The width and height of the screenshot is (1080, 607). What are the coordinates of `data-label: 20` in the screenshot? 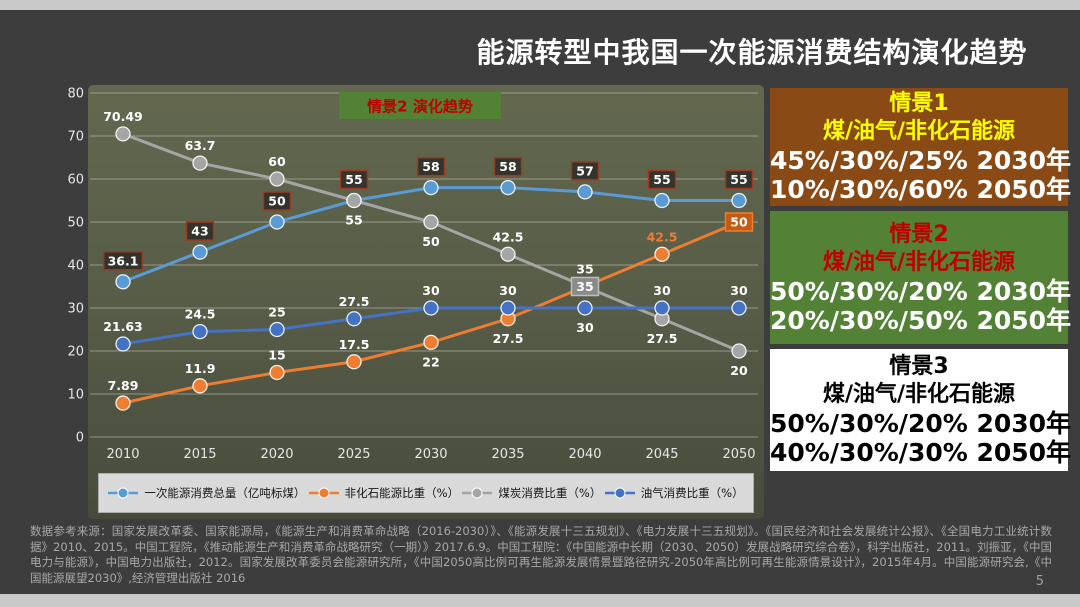 It's located at (739, 370).